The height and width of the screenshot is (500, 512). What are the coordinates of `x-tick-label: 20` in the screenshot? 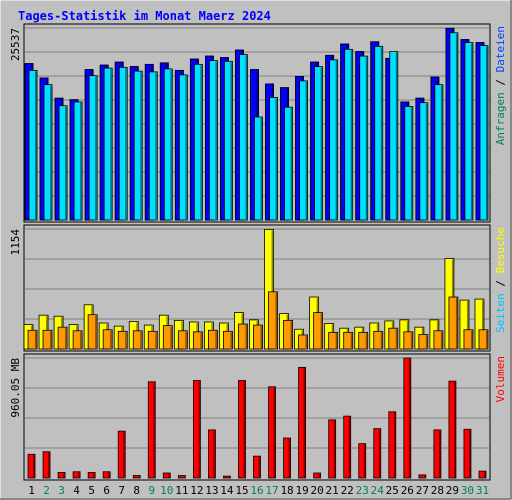 It's located at (317, 490).